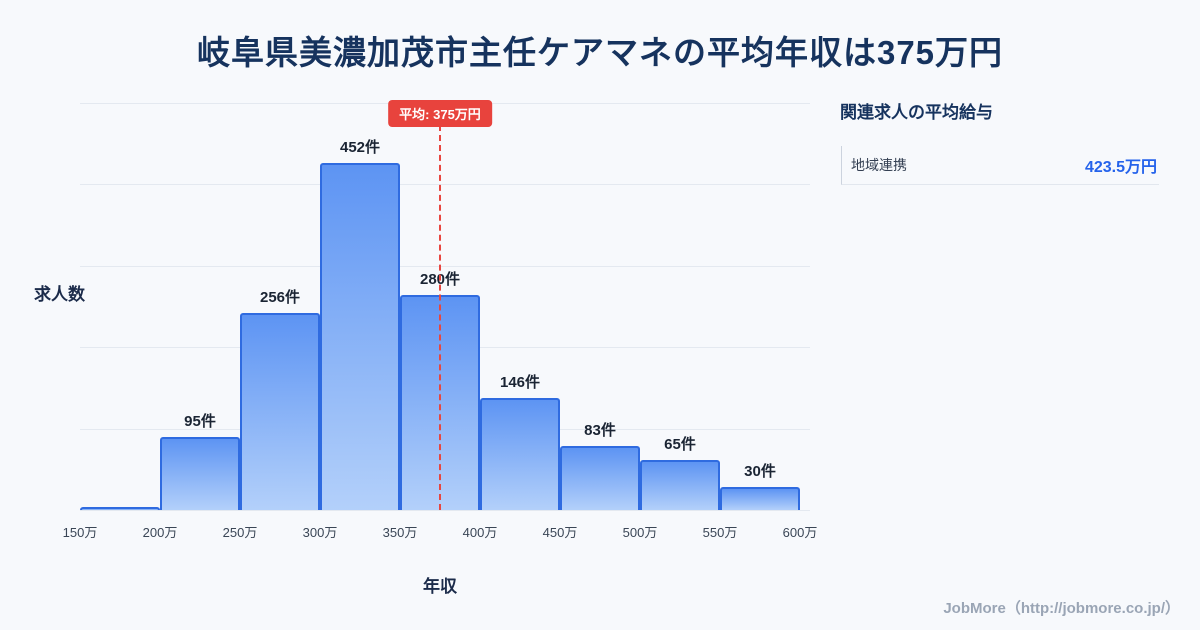 Image resolution: width=1200 pixels, height=630 pixels. What do you see at coordinates (160, 532) in the screenshot?
I see `x-tick-label: 200万` at bounding box center [160, 532].